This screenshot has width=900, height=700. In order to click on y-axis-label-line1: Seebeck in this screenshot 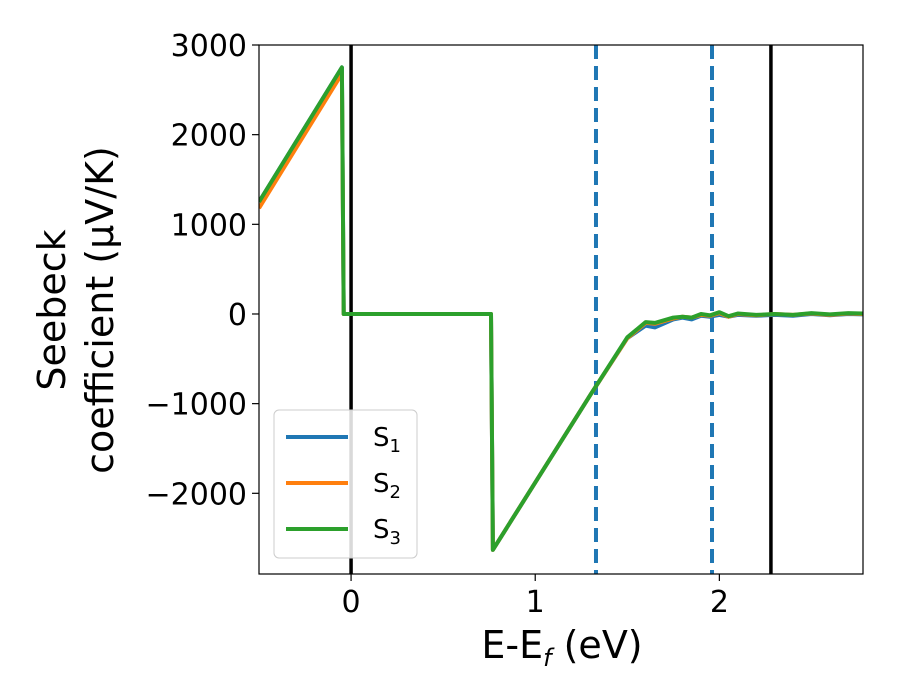, I will do `click(52, 309)`.